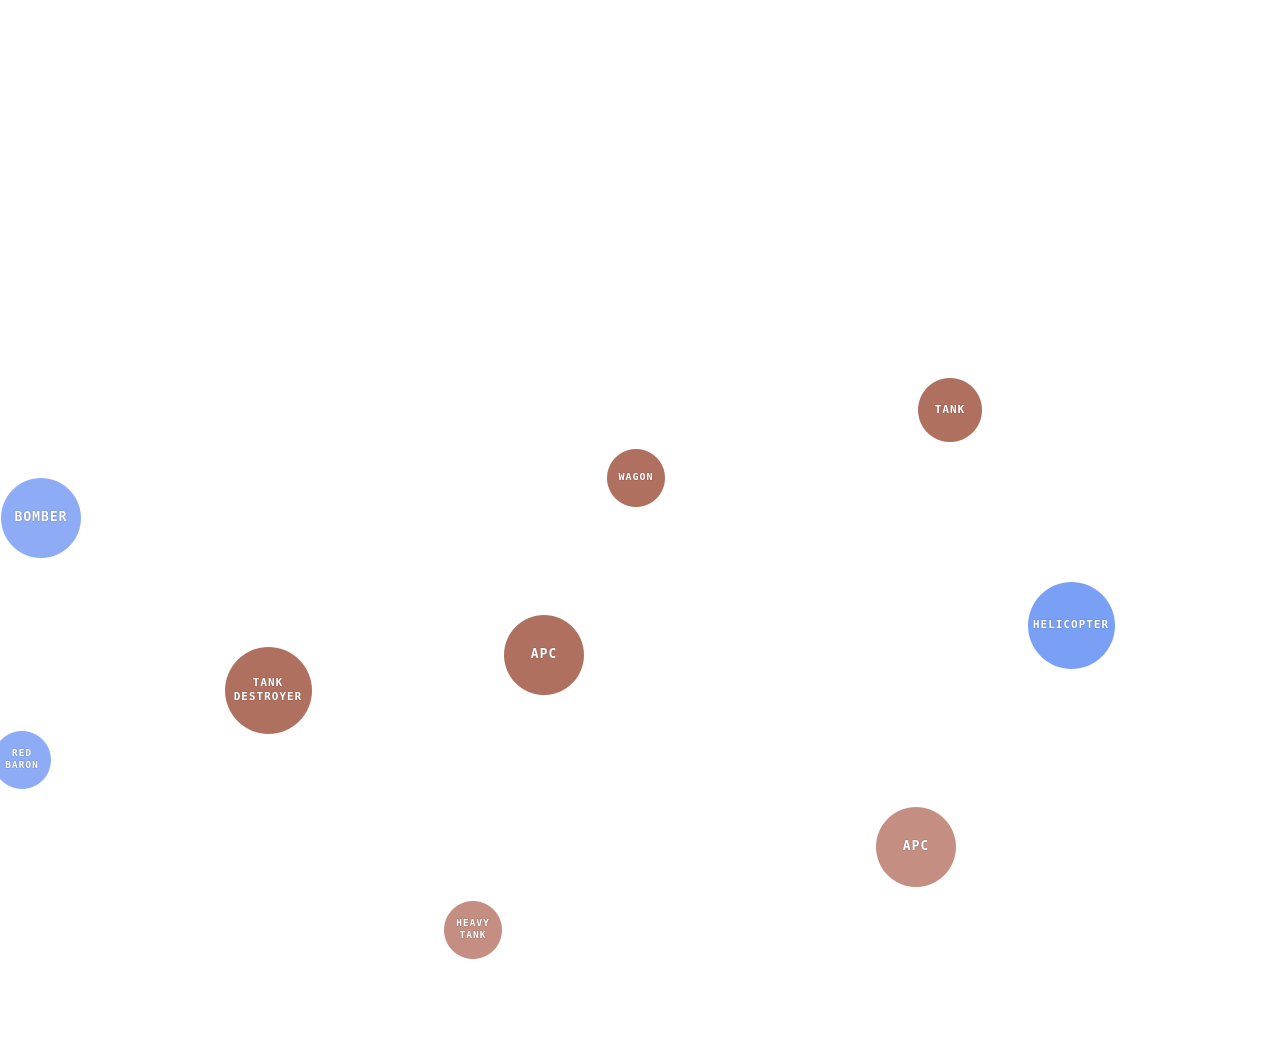 The height and width of the screenshot is (1057, 1280). I want to click on unit-heavy-tank: HEAVY TANK, so click(473, 930).